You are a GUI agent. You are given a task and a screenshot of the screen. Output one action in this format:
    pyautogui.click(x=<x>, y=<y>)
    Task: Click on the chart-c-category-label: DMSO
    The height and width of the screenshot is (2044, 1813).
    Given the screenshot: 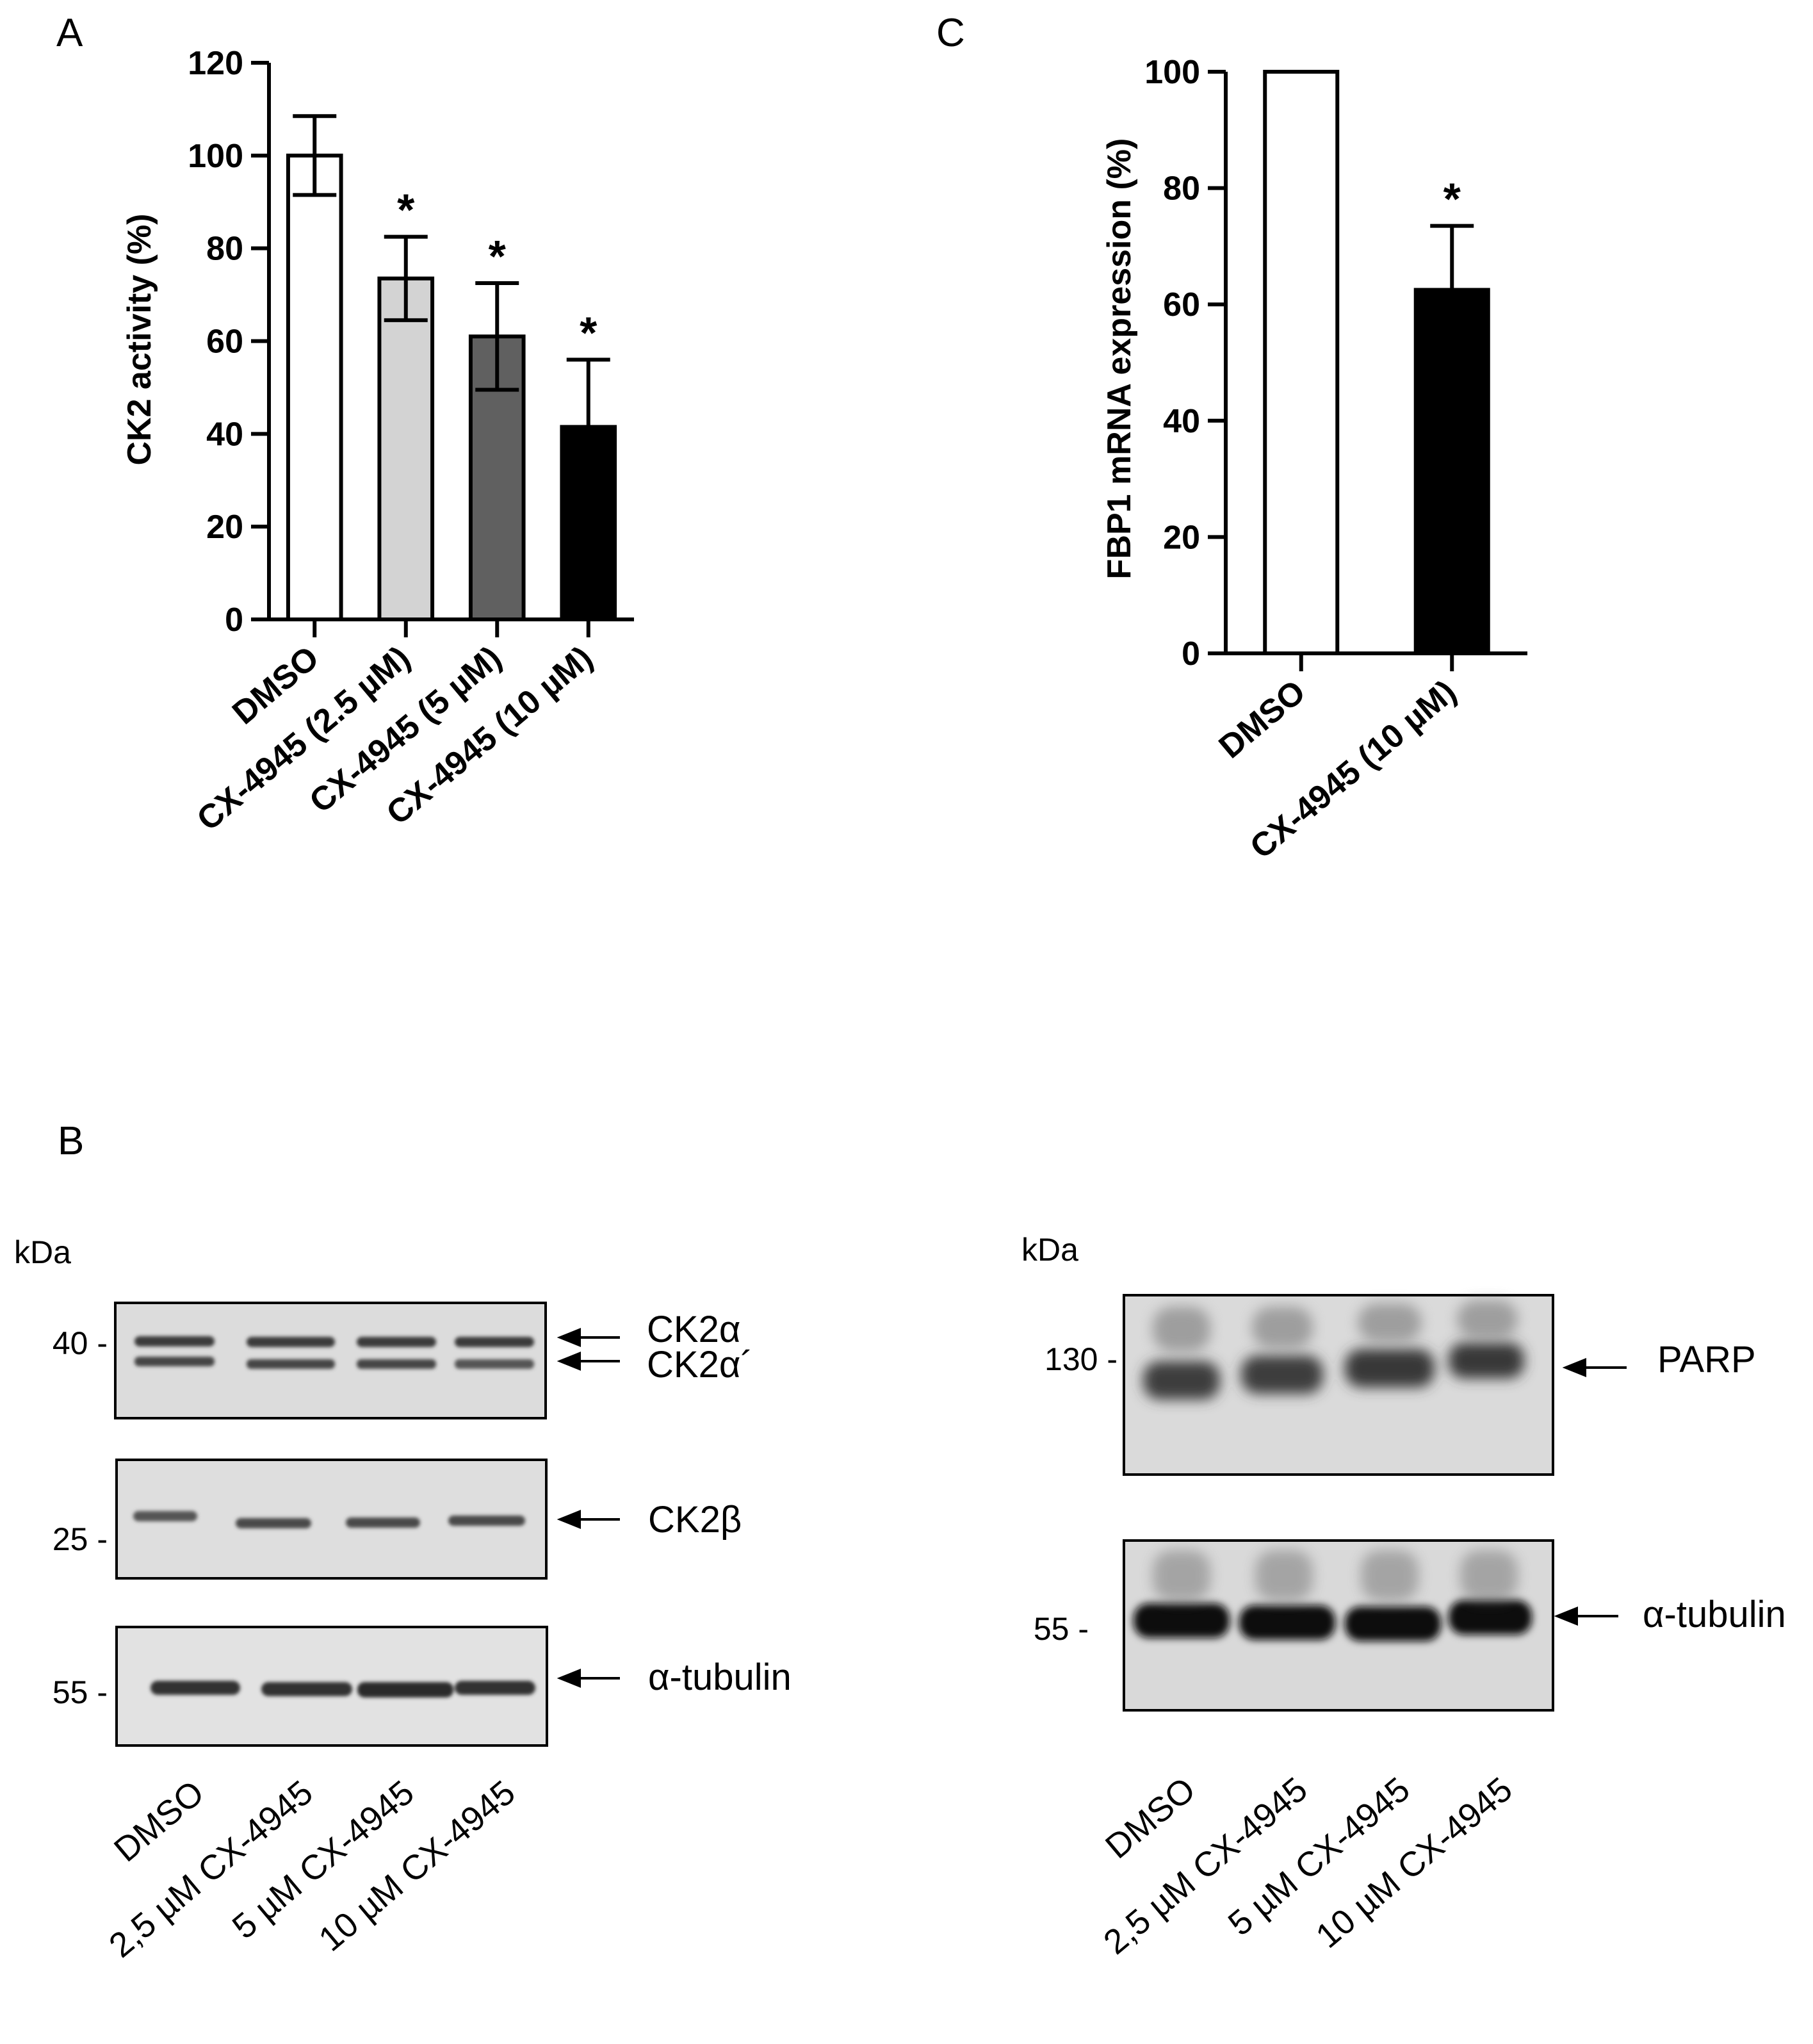 What is the action you would take?
    pyautogui.click(x=1262, y=719)
    